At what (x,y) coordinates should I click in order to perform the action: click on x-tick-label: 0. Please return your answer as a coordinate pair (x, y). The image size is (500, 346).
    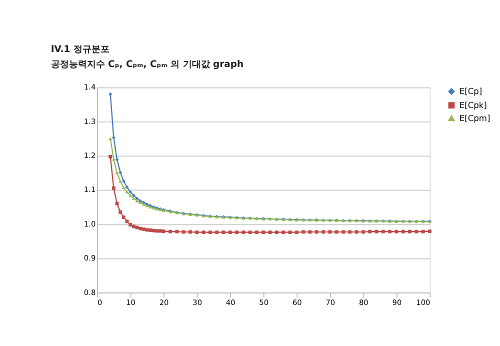
    Looking at the image, I should click on (100, 302).